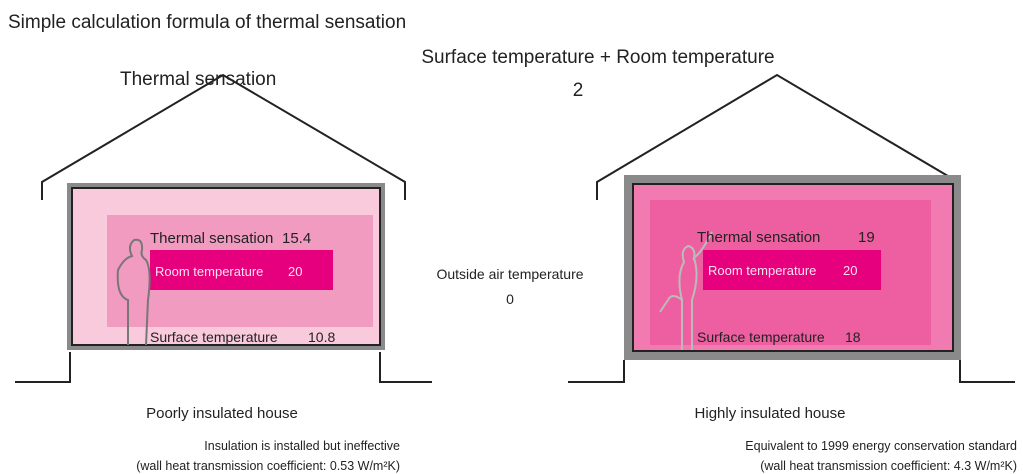  I want to click on formula-lhs: Thermal sensation, so click(198, 79).